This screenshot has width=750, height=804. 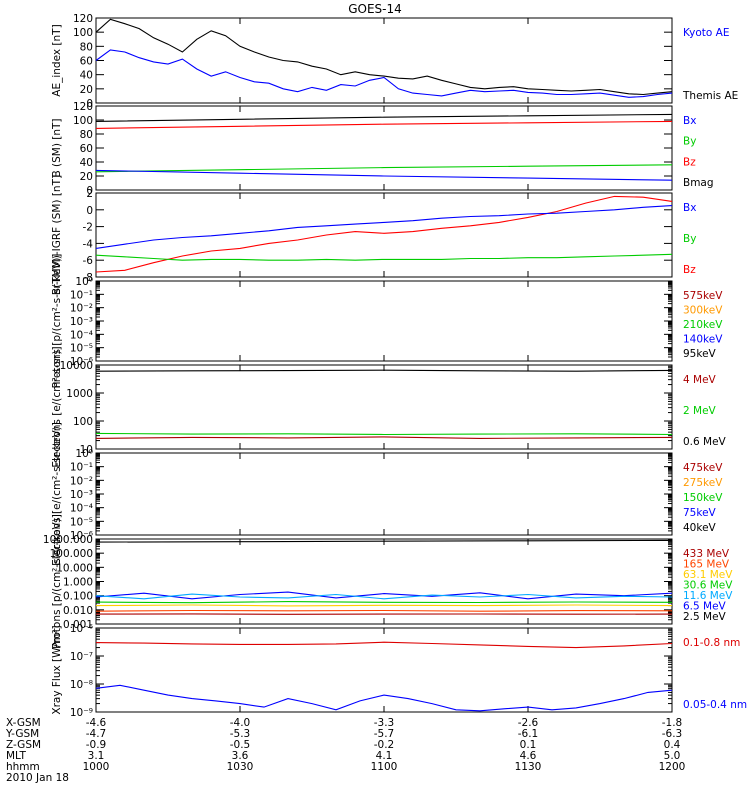 I want to click on y-tick-label: -2, so click(x=88, y=228).